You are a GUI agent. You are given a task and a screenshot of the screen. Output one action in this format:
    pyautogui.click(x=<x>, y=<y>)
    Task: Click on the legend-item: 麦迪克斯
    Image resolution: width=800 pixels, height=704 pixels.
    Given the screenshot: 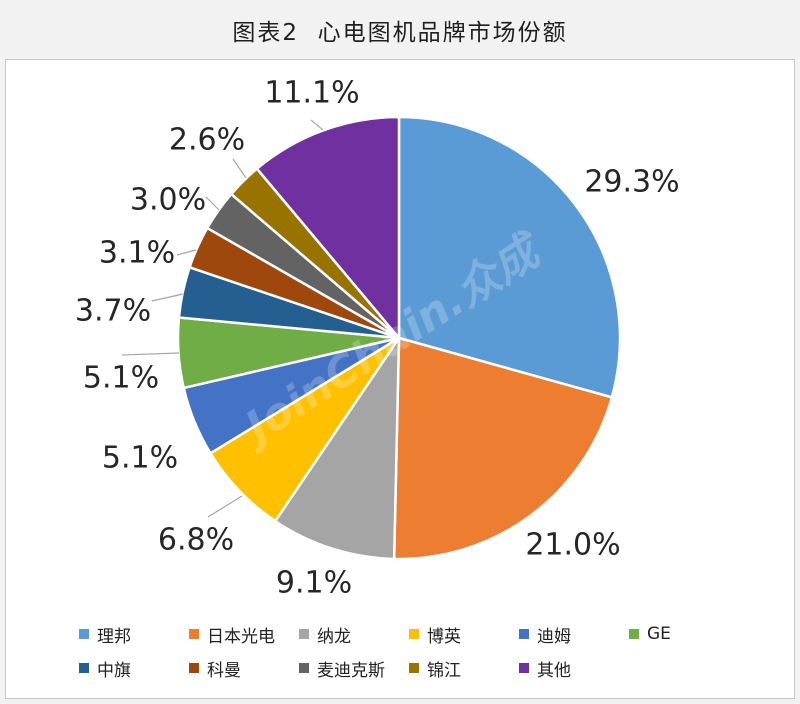 What is the action you would take?
    pyautogui.click(x=354, y=668)
    